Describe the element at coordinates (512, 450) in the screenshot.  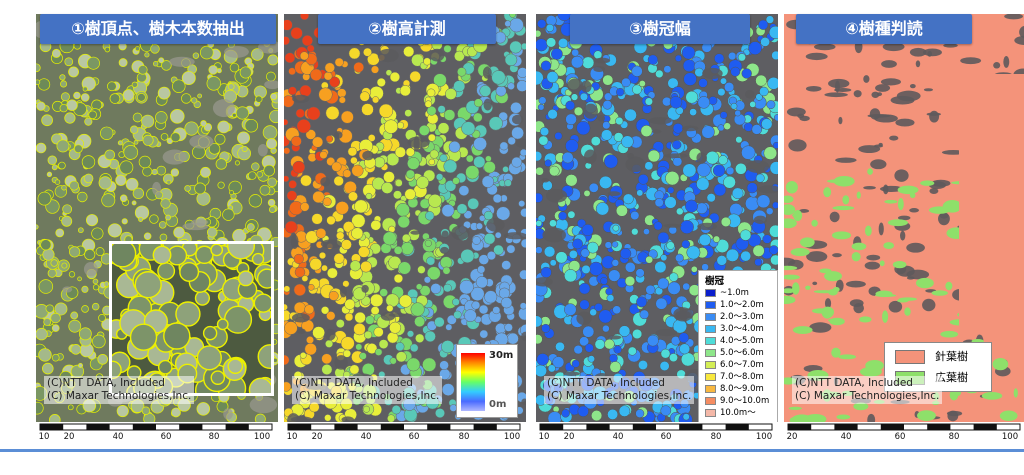
I see `bottom-rule` at that location.